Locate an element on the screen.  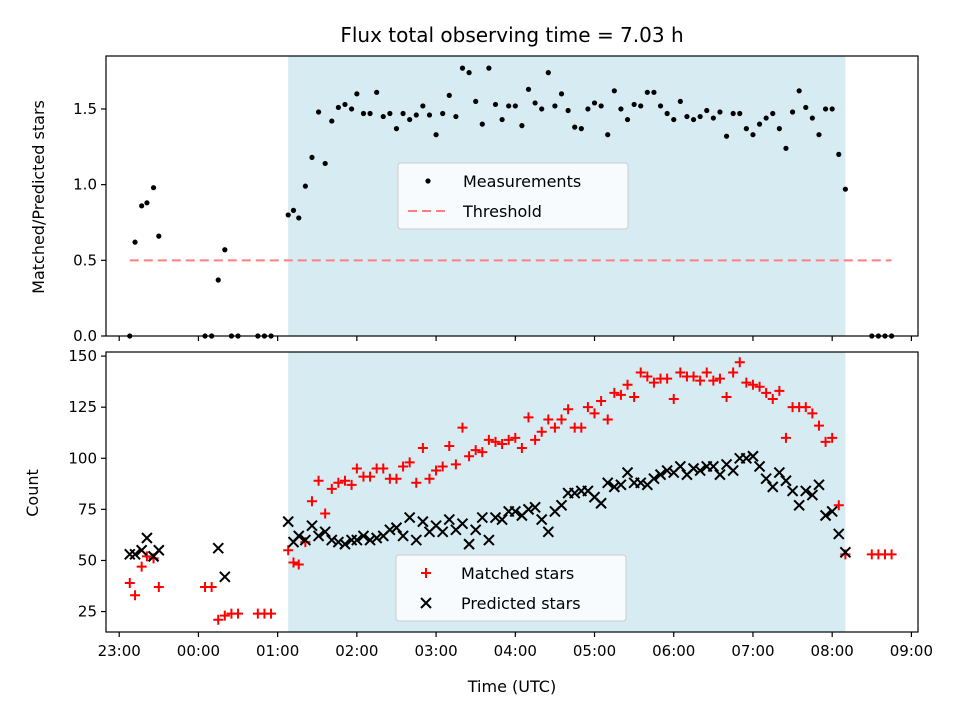
legend-box is located at coordinates (511, 588).